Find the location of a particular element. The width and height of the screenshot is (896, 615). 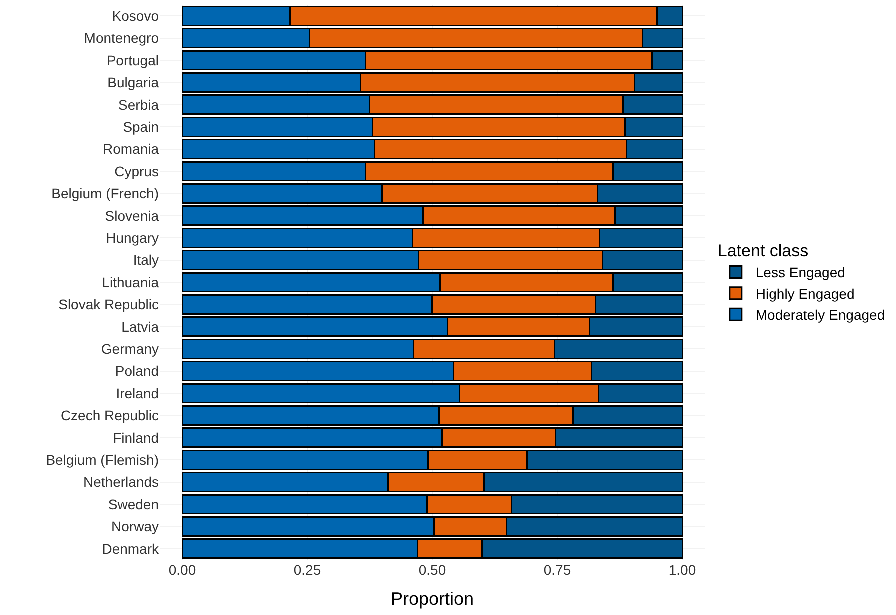

y-tick-label: Romania is located at coordinates (131, 149).